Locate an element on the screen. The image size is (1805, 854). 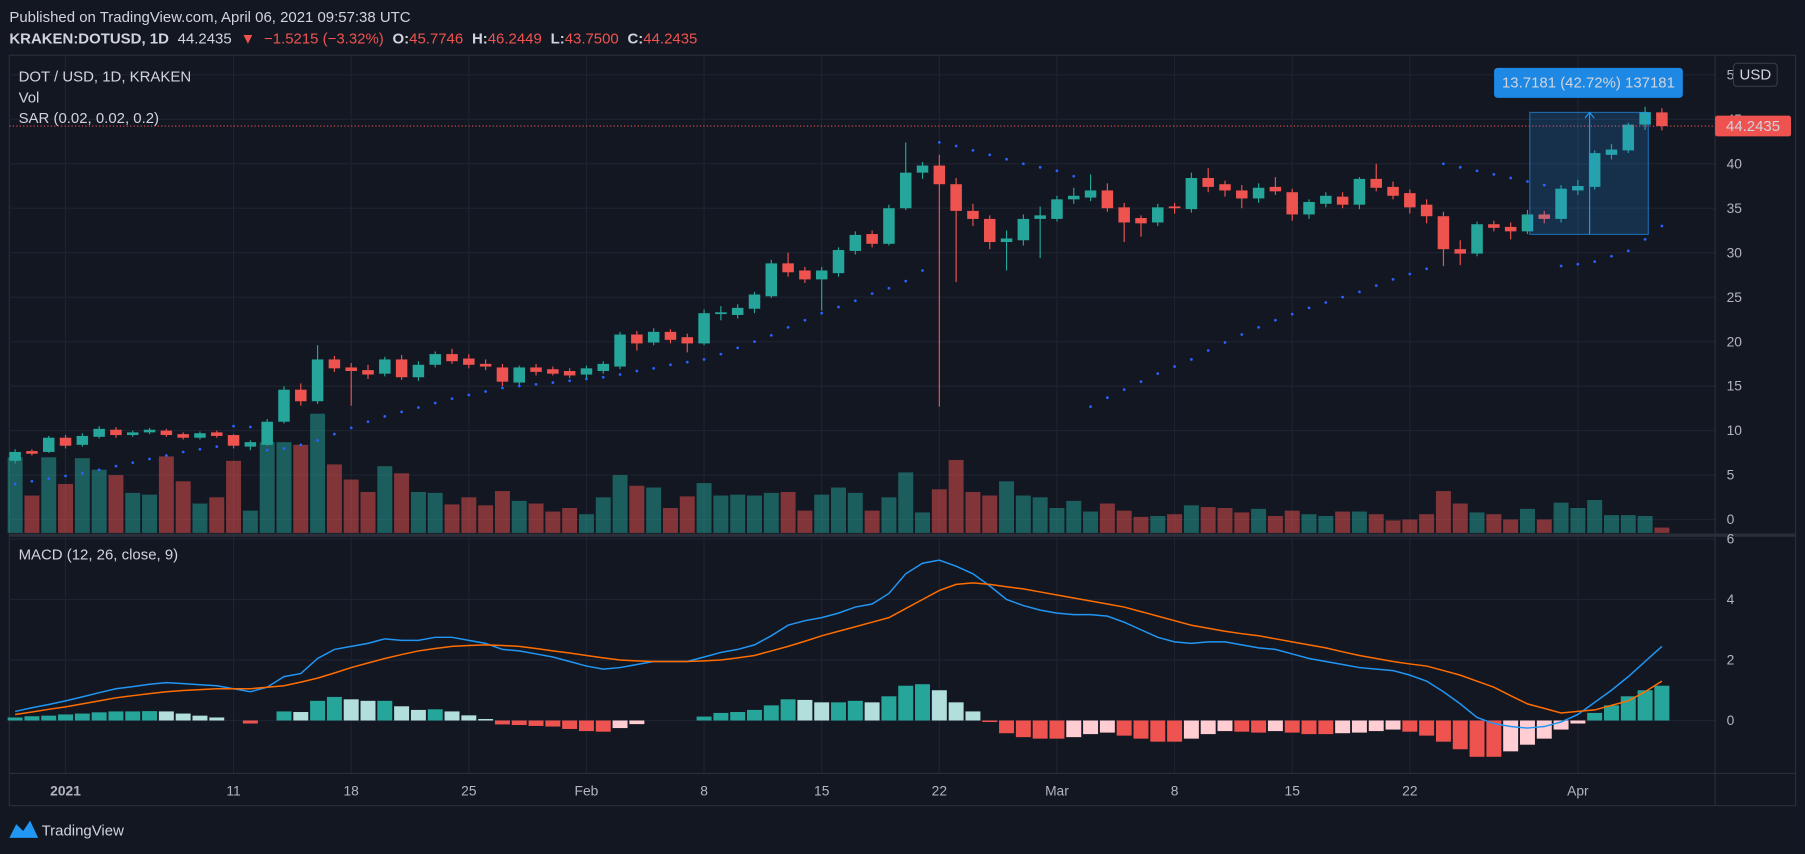
symbol: KRAKEN:DOTUSD, 1D is located at coordinates (89, 39).